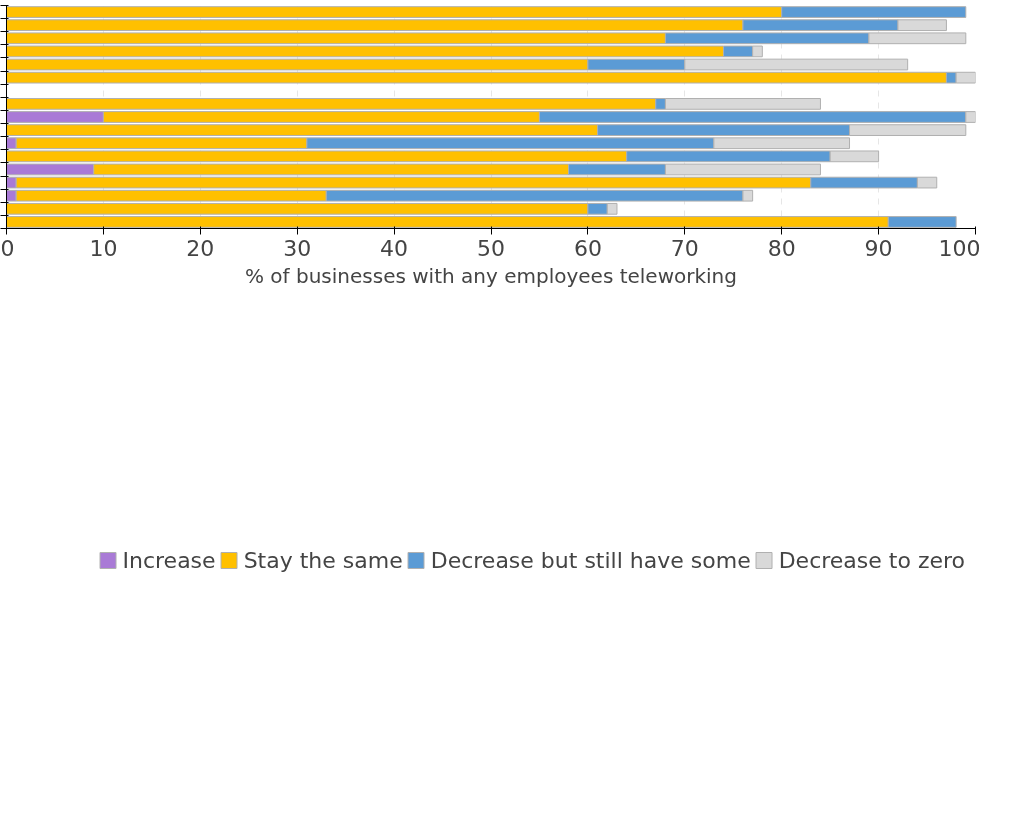  Describe the element at coordinates (169, 560) in the screenshot. I see `legend-label: Increase` at that location.